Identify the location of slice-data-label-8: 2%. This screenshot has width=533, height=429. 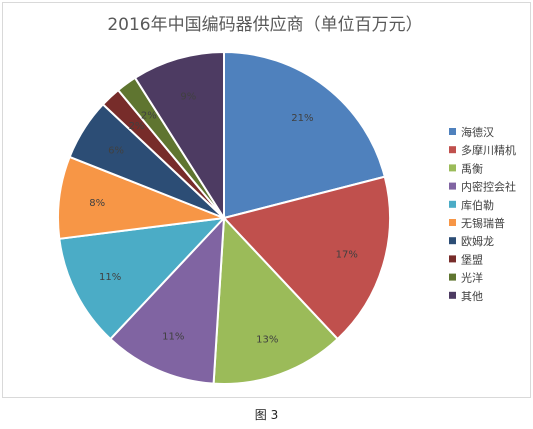
(137, 126).